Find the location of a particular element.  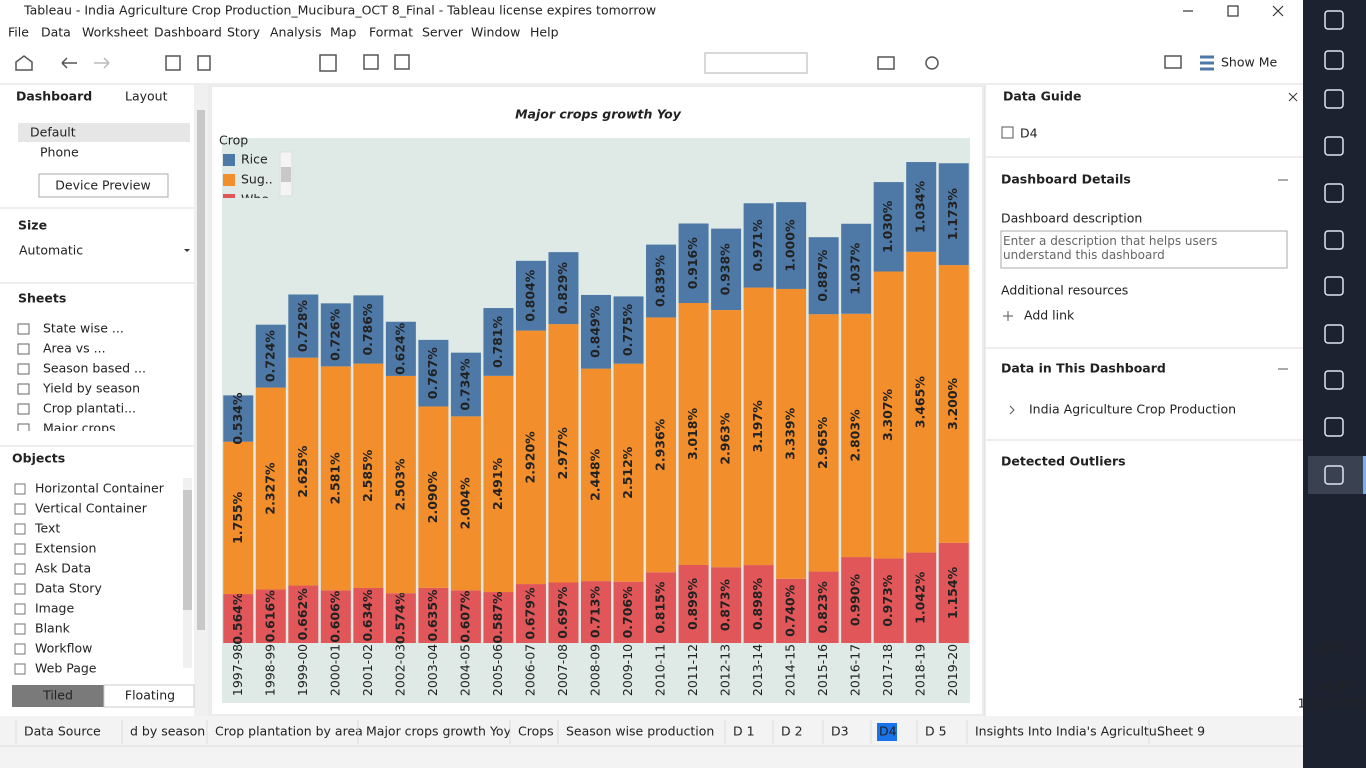

menu-item: Data is located at coordinates (56, 32).